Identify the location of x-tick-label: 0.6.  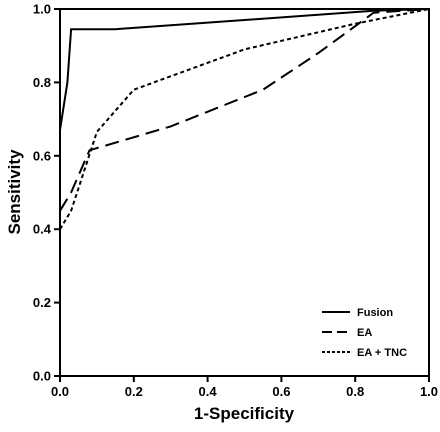
(281, 391).